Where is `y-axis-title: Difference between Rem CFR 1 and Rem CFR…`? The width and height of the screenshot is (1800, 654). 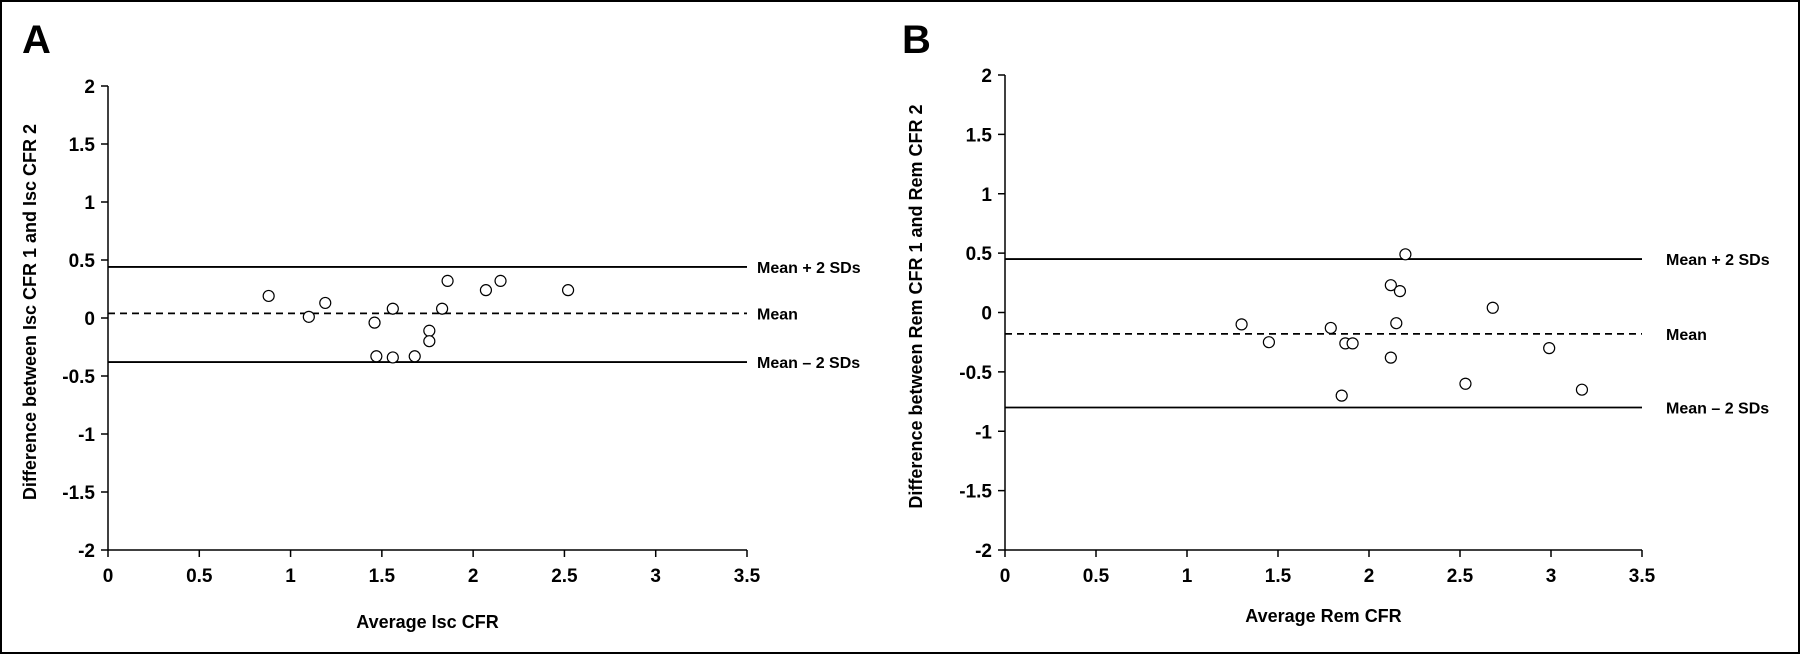 y-axis-title: Difference between Rem CFR 1 and Rem CFR… is located at coordinates (916, 306).